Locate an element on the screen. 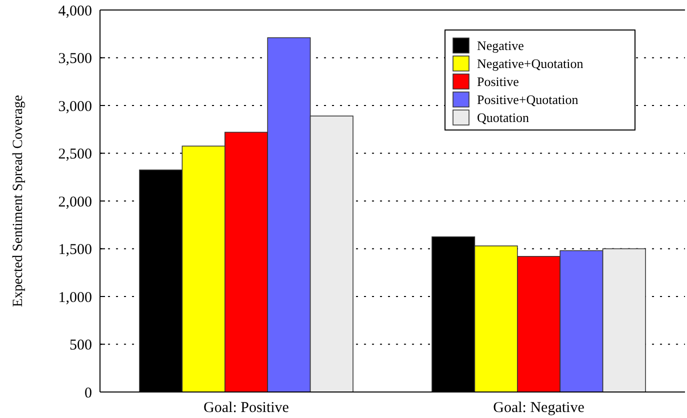 This screenshot has width=687, height=418. x-tick-label: Goal: Negative is located at coordinates (539, 408).